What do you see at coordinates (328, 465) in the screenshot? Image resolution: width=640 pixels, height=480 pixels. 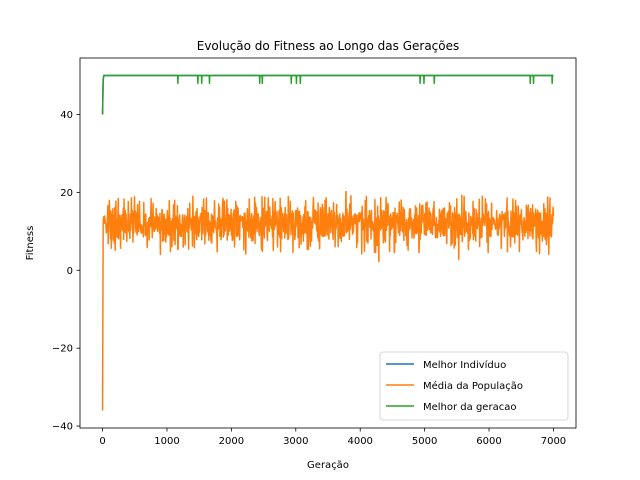 I see `x-axis-label: Geração` at bounding box center [328, 465].